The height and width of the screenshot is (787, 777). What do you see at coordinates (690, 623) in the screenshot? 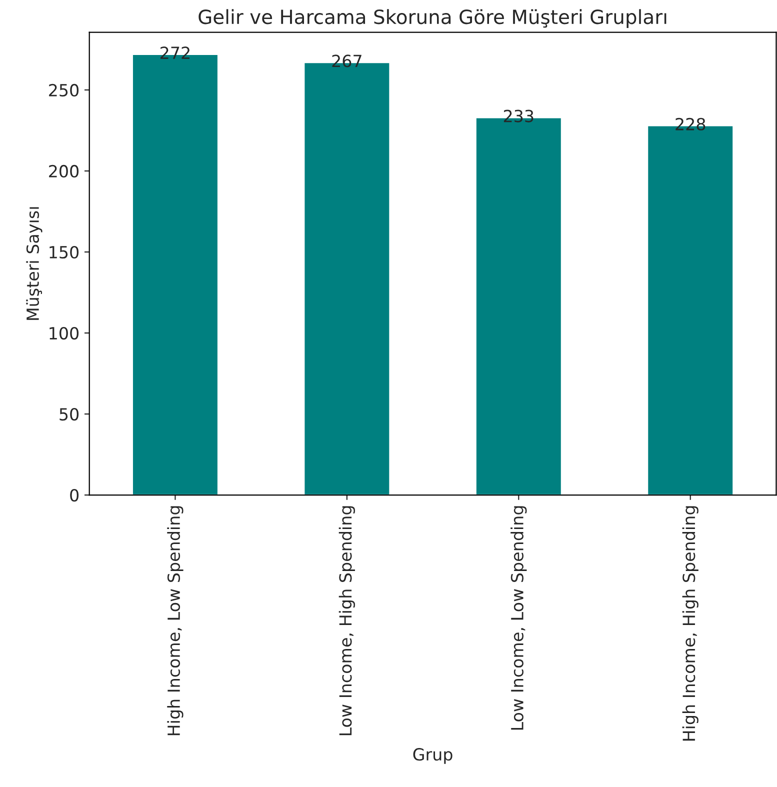
I see `x-tick-label: High Income, High Spending` at bounding box center [690, 623].